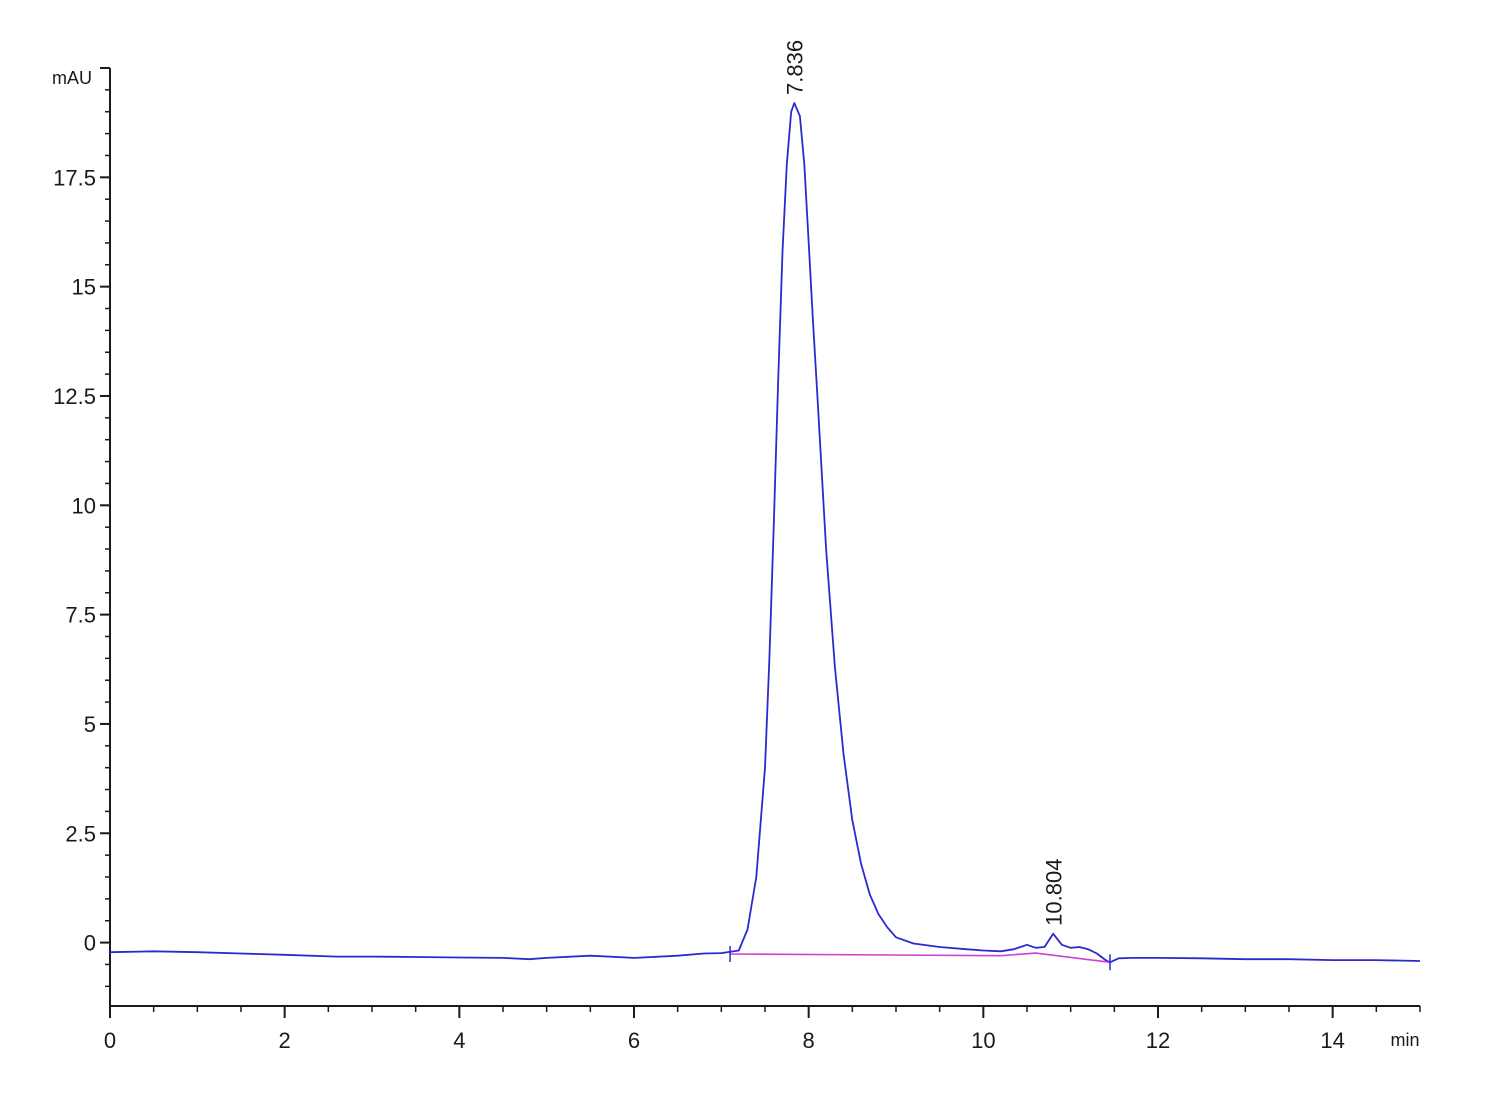 The image size is (1500, 1100). Describe the element at coordinates (634, 1040) in the screenshot. I see `x-tick-label: 6` at that location.